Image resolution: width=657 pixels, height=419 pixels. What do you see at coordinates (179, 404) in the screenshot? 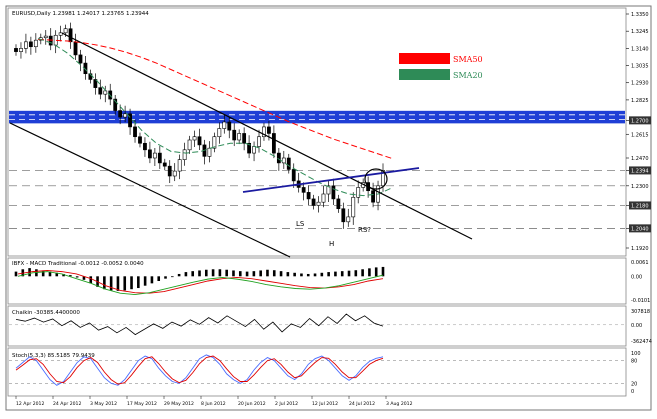
I see `x-tick-label: 29 May 2012` at bounding box center [179, 404].